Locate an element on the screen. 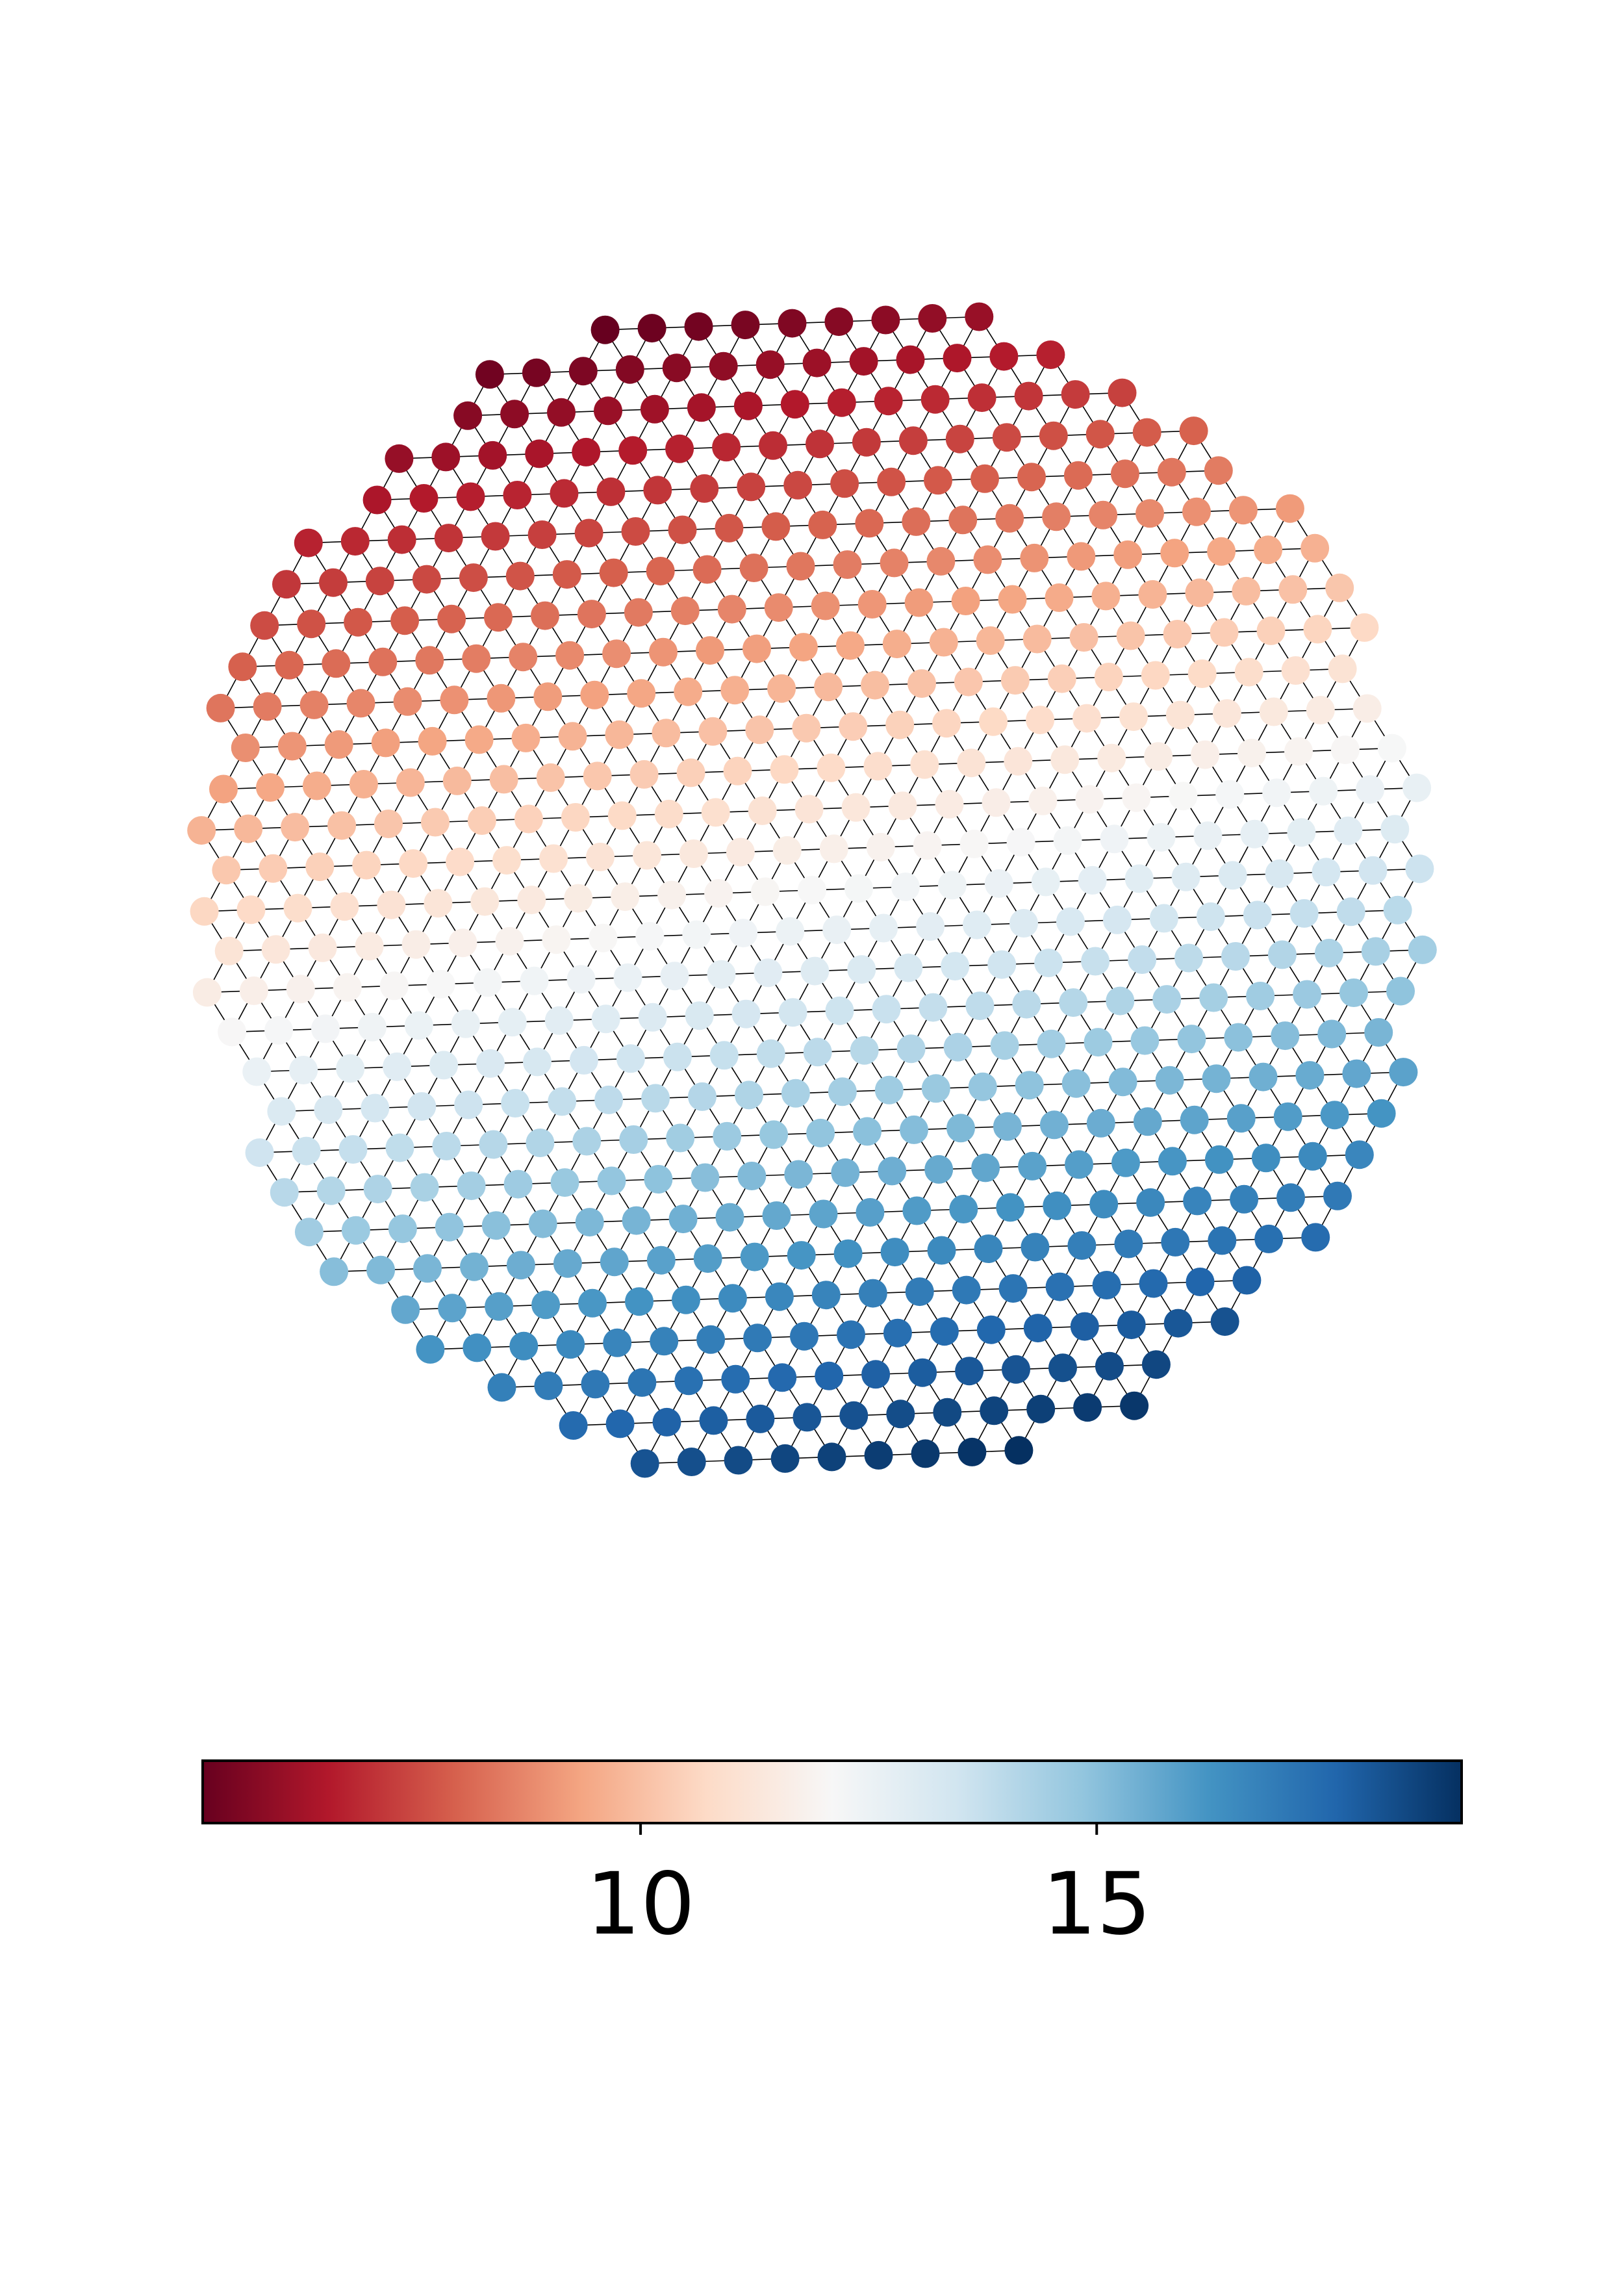 Image resolution: width=1624 pixels, height=2274 pixels. colorbar-tick-label: 10 is located at coordinates (640, 1904).